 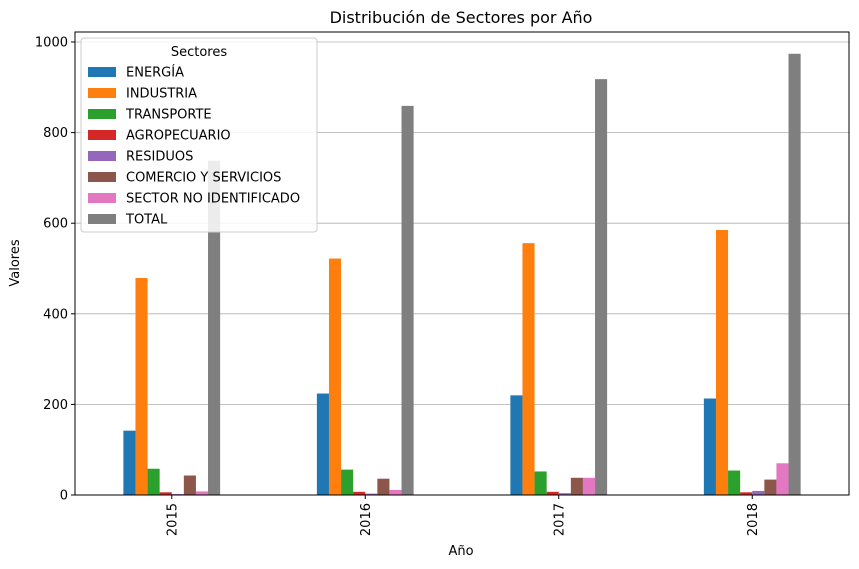 I want to click on y-tick-label: 800, so click(x=55, y=133).